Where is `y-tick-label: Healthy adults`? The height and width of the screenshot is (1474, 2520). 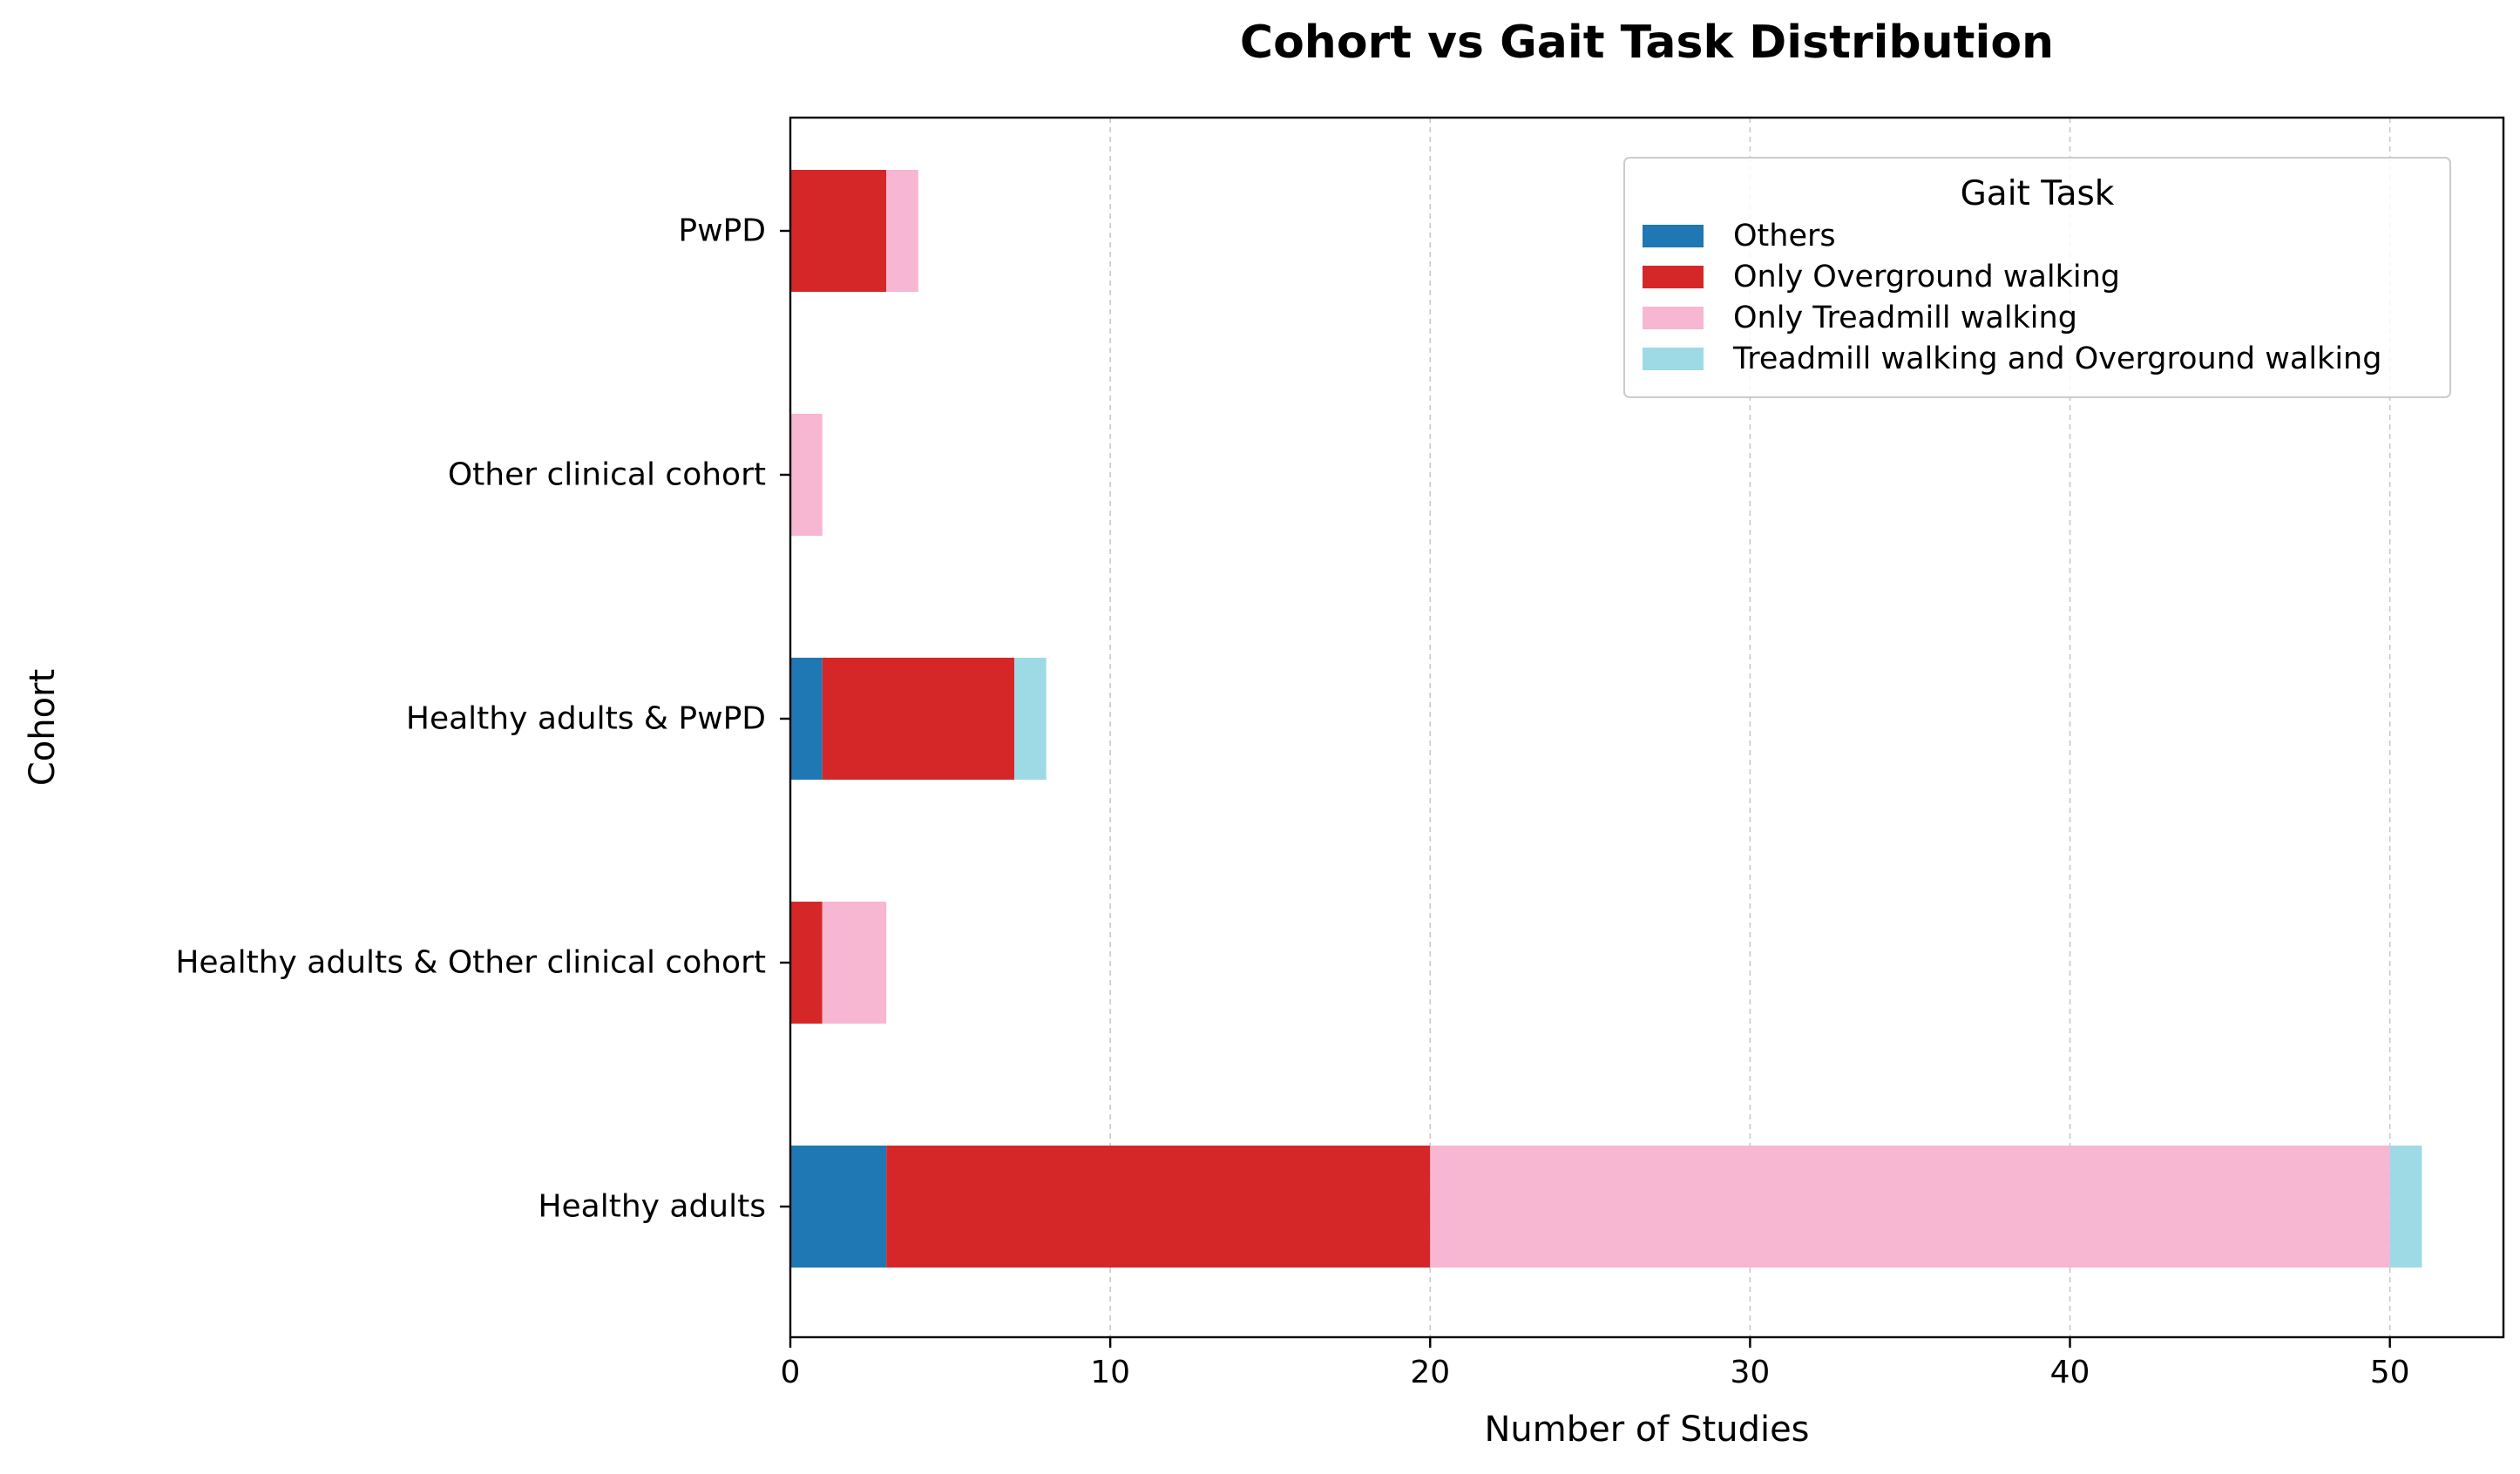
y-tick-label: Healthy adults is located at coordinates (652, 1207).